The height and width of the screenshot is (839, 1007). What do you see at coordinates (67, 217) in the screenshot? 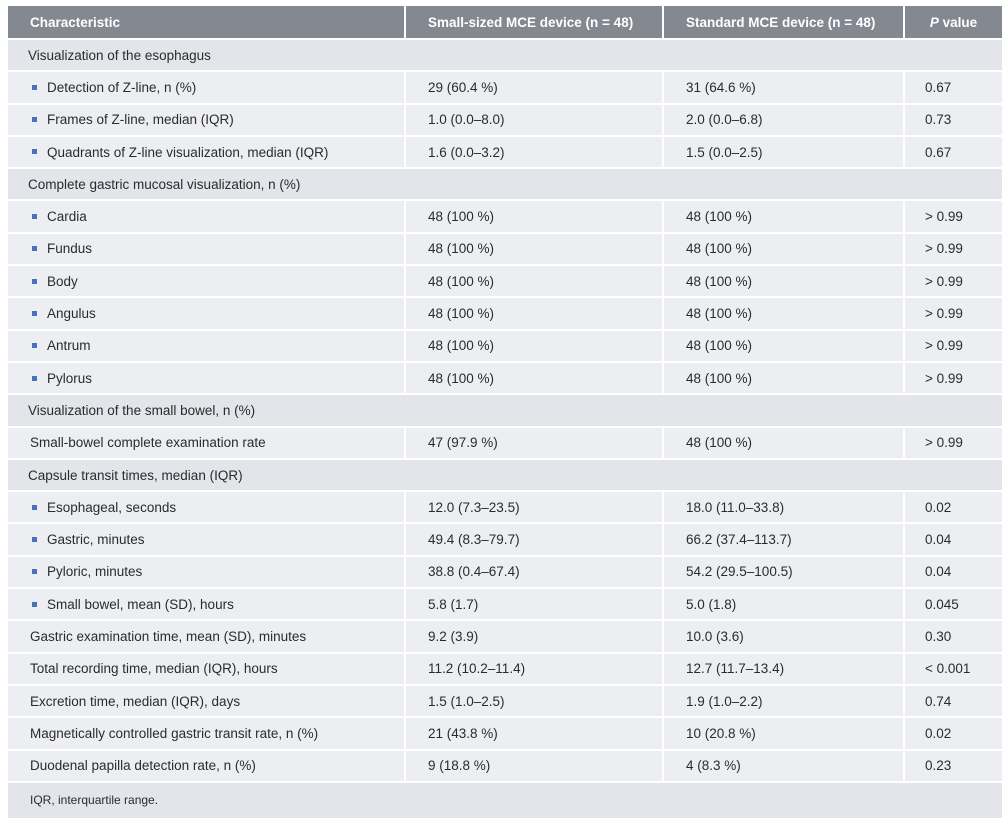
I see `row-label: Cardia` at bounding box center [67, 217].